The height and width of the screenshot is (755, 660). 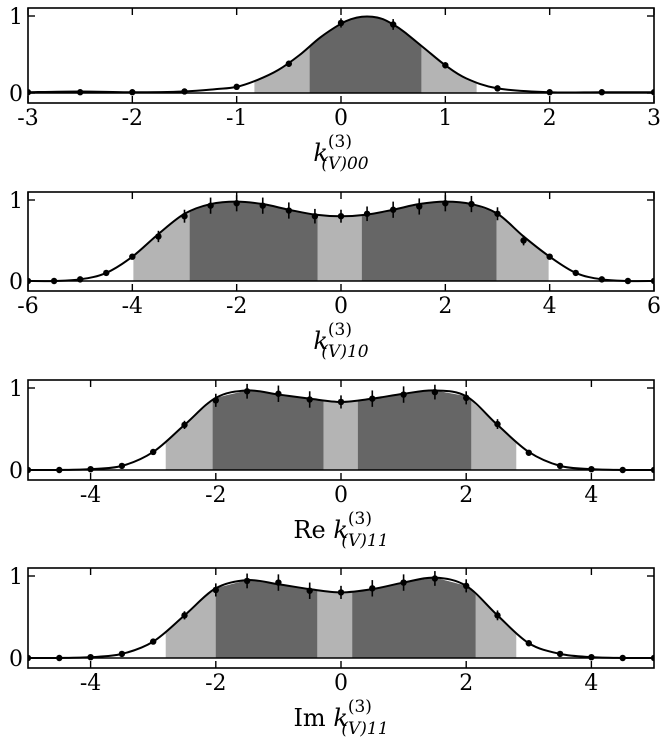 What do you see at coordinates (653, 306) in the screenshot?
I see `x-tick-label: 6` at bounding box center [653, 306].